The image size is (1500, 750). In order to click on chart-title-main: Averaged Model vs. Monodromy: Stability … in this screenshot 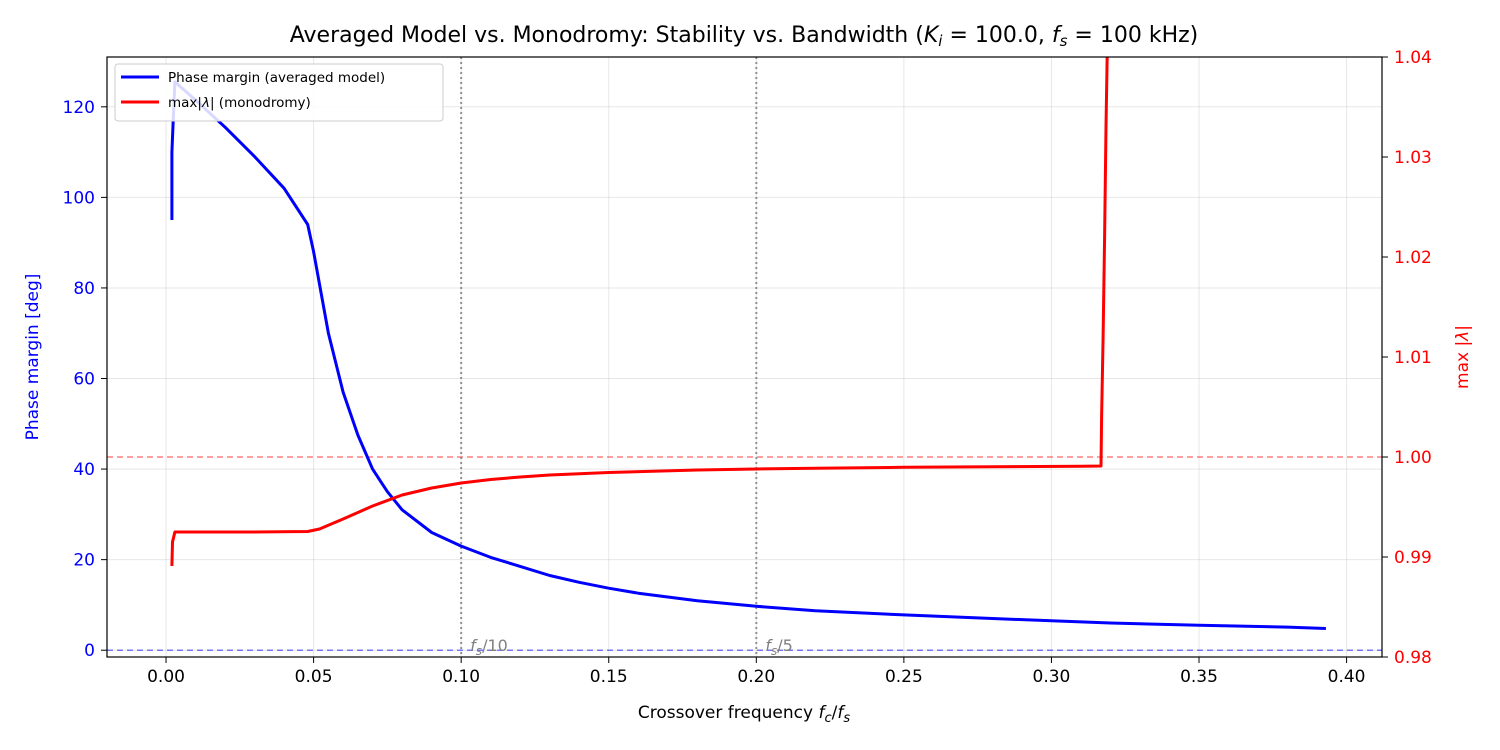, I will do `click(599, 35)`.